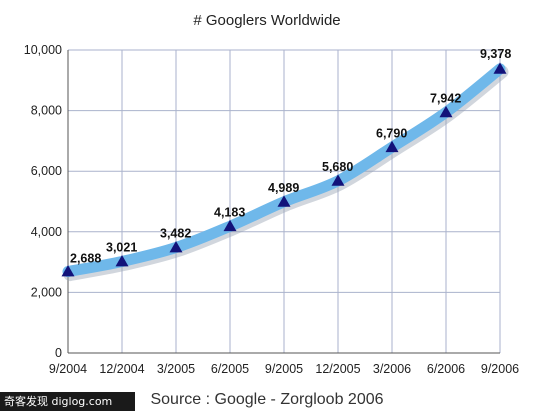 The width and height of the screenshot is (533, 411). I want to click on y-tick-label: 6,000, so click(46, 171).